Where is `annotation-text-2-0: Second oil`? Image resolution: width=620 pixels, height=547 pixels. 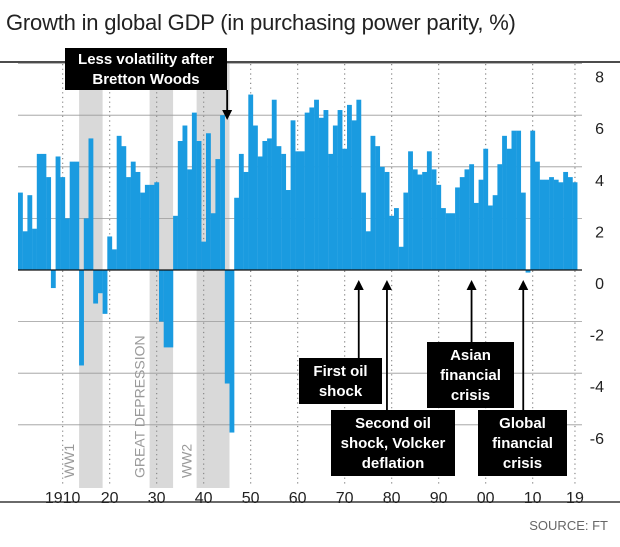 annotation-text-2-0: Second oil is located at coordinates (393, 423).